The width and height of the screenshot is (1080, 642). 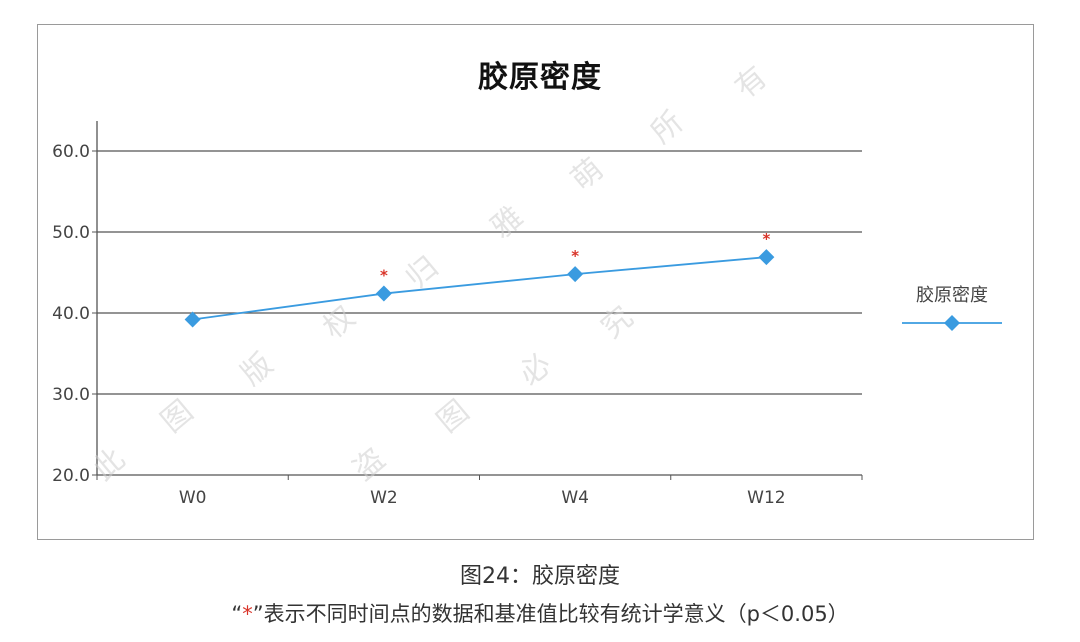 I want to click on x-tick-label: W0, so click(x=193, y=498).